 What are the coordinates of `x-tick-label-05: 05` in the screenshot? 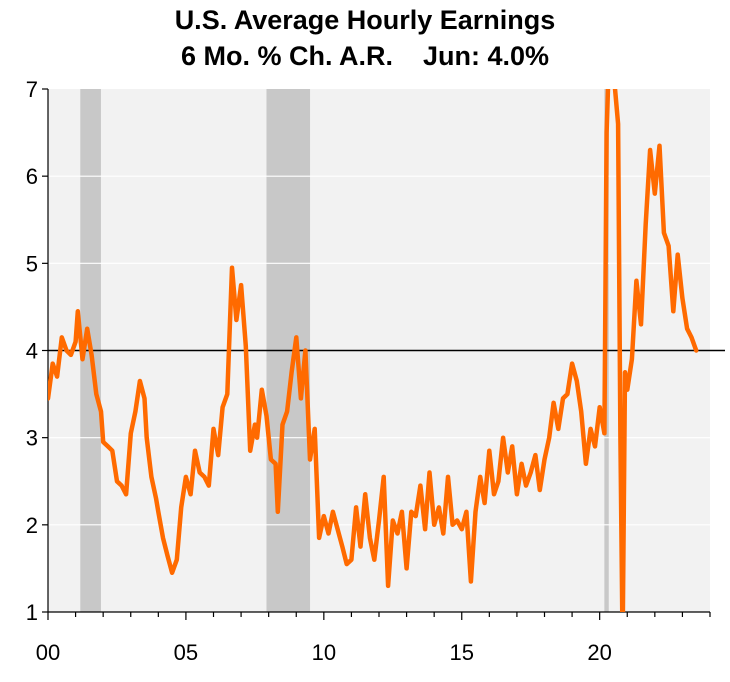 It's located at (186, 652).